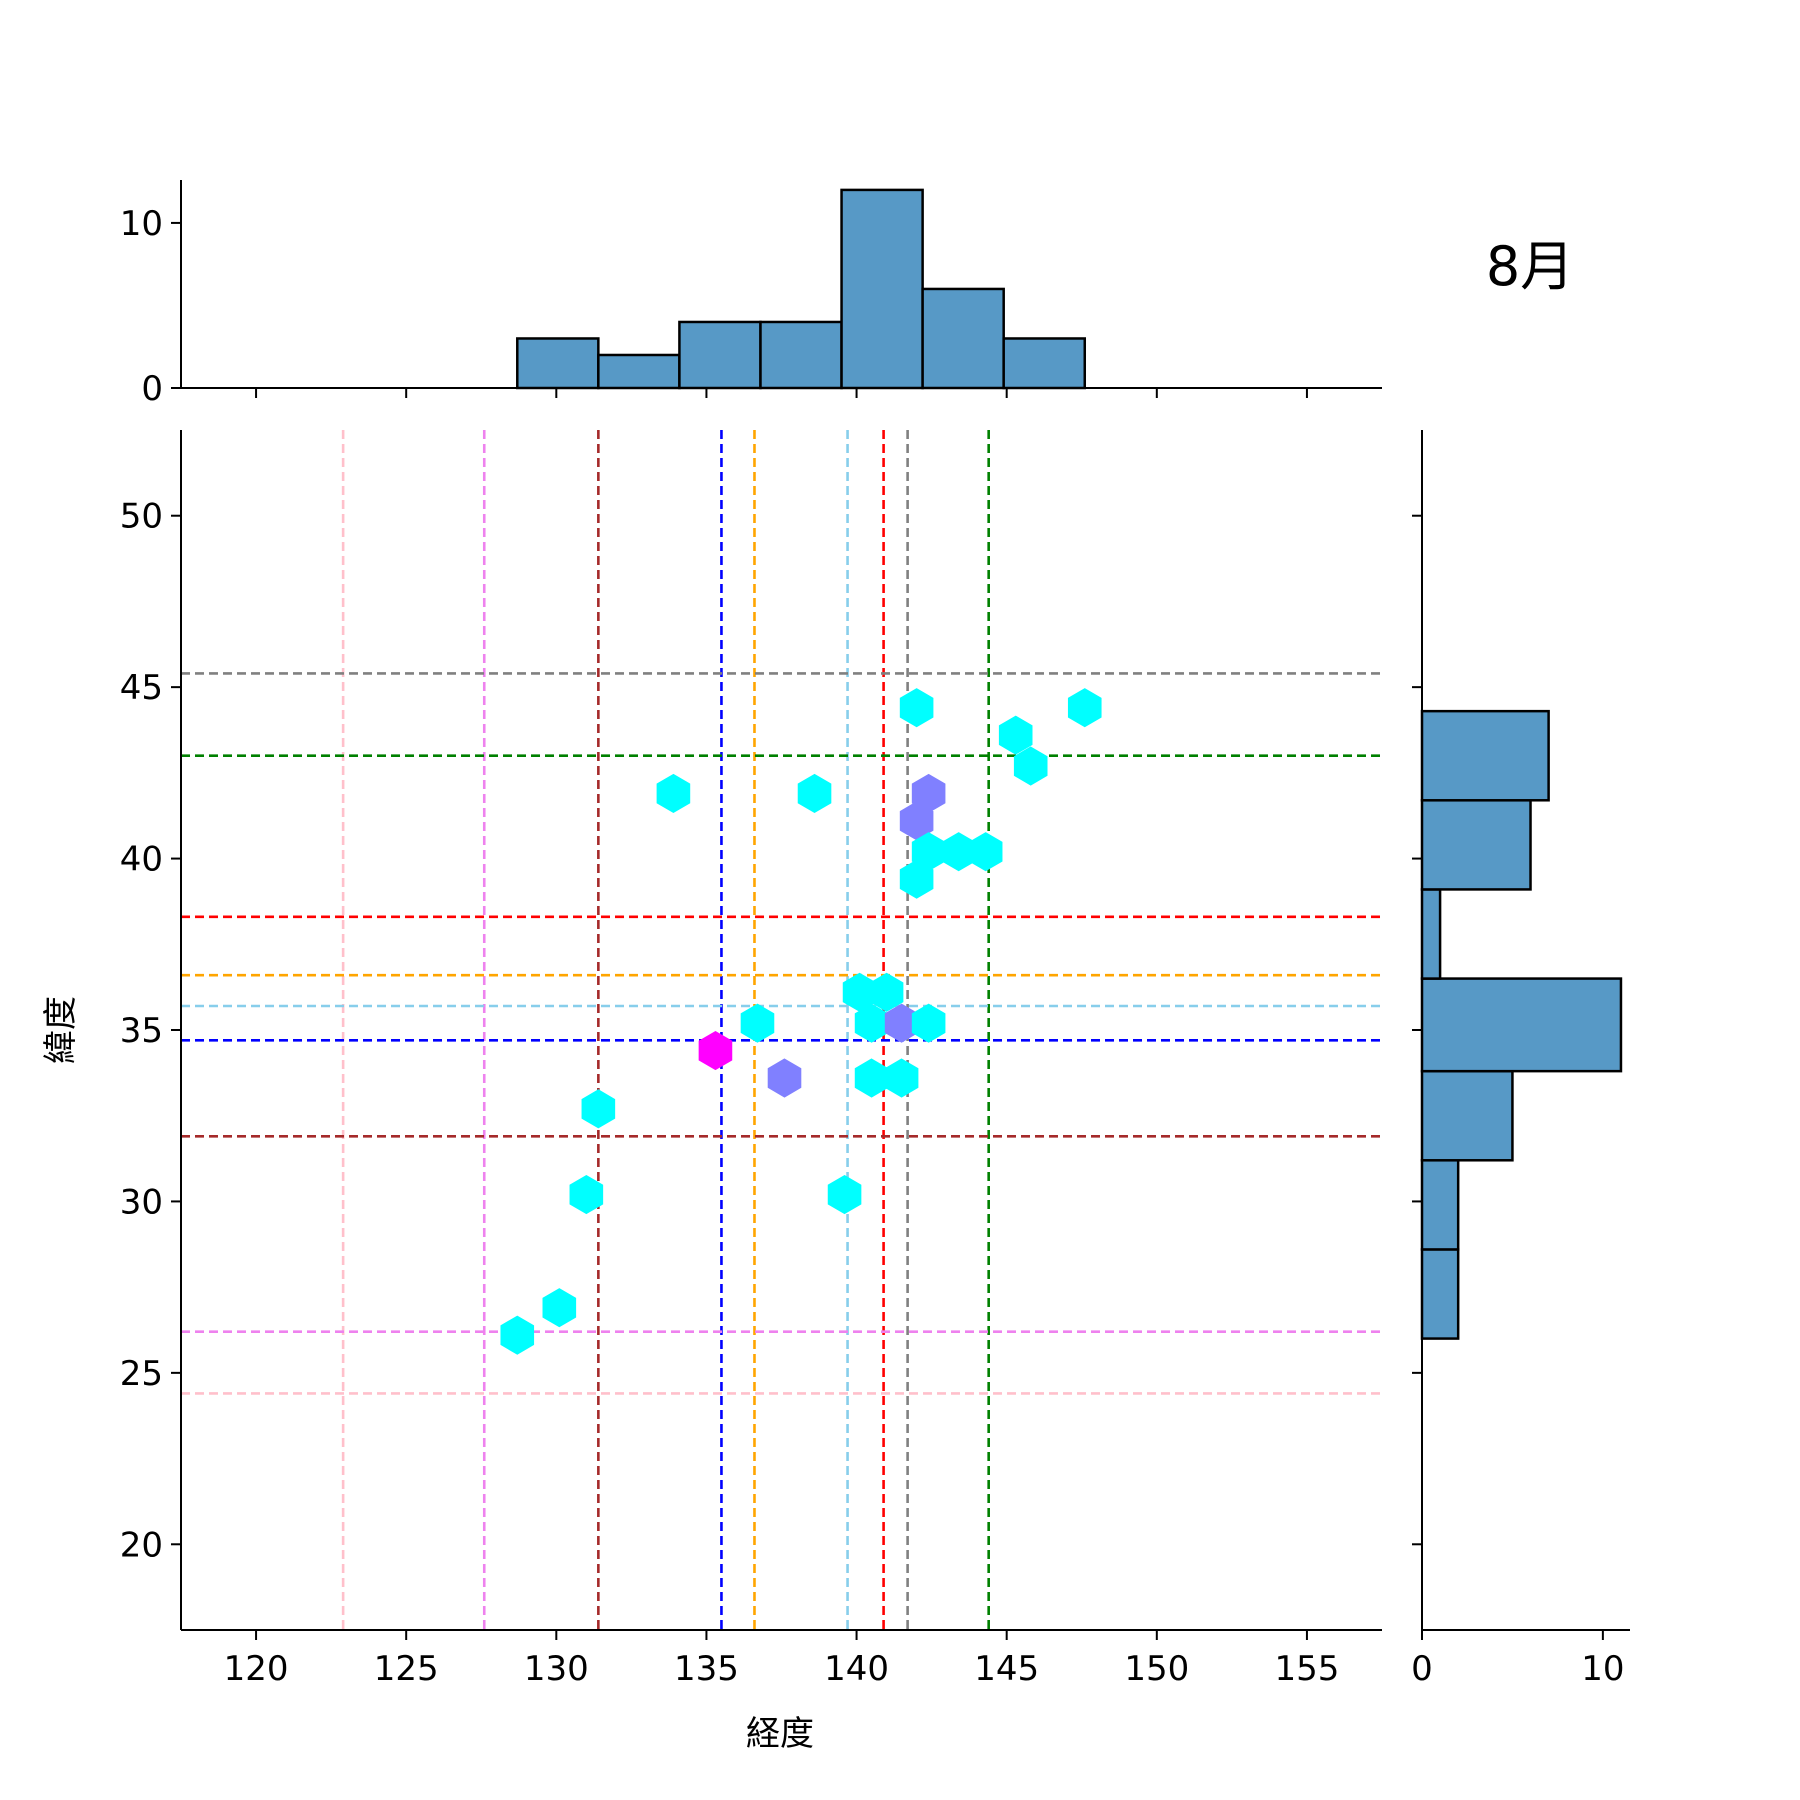  What do you see at coordinates (141, 517) in the screenshot?
I see `y-tick-label: 50` at bounding box center [141, 517].